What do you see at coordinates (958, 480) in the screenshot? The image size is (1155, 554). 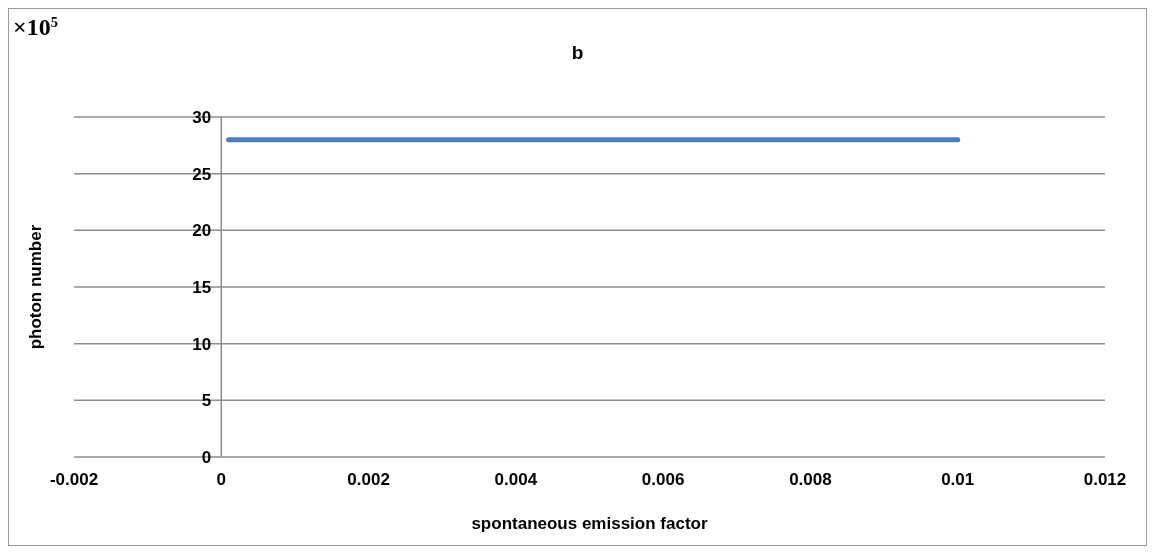 I see `x-tick-label: 0.01` at bounding box center [958, 480].